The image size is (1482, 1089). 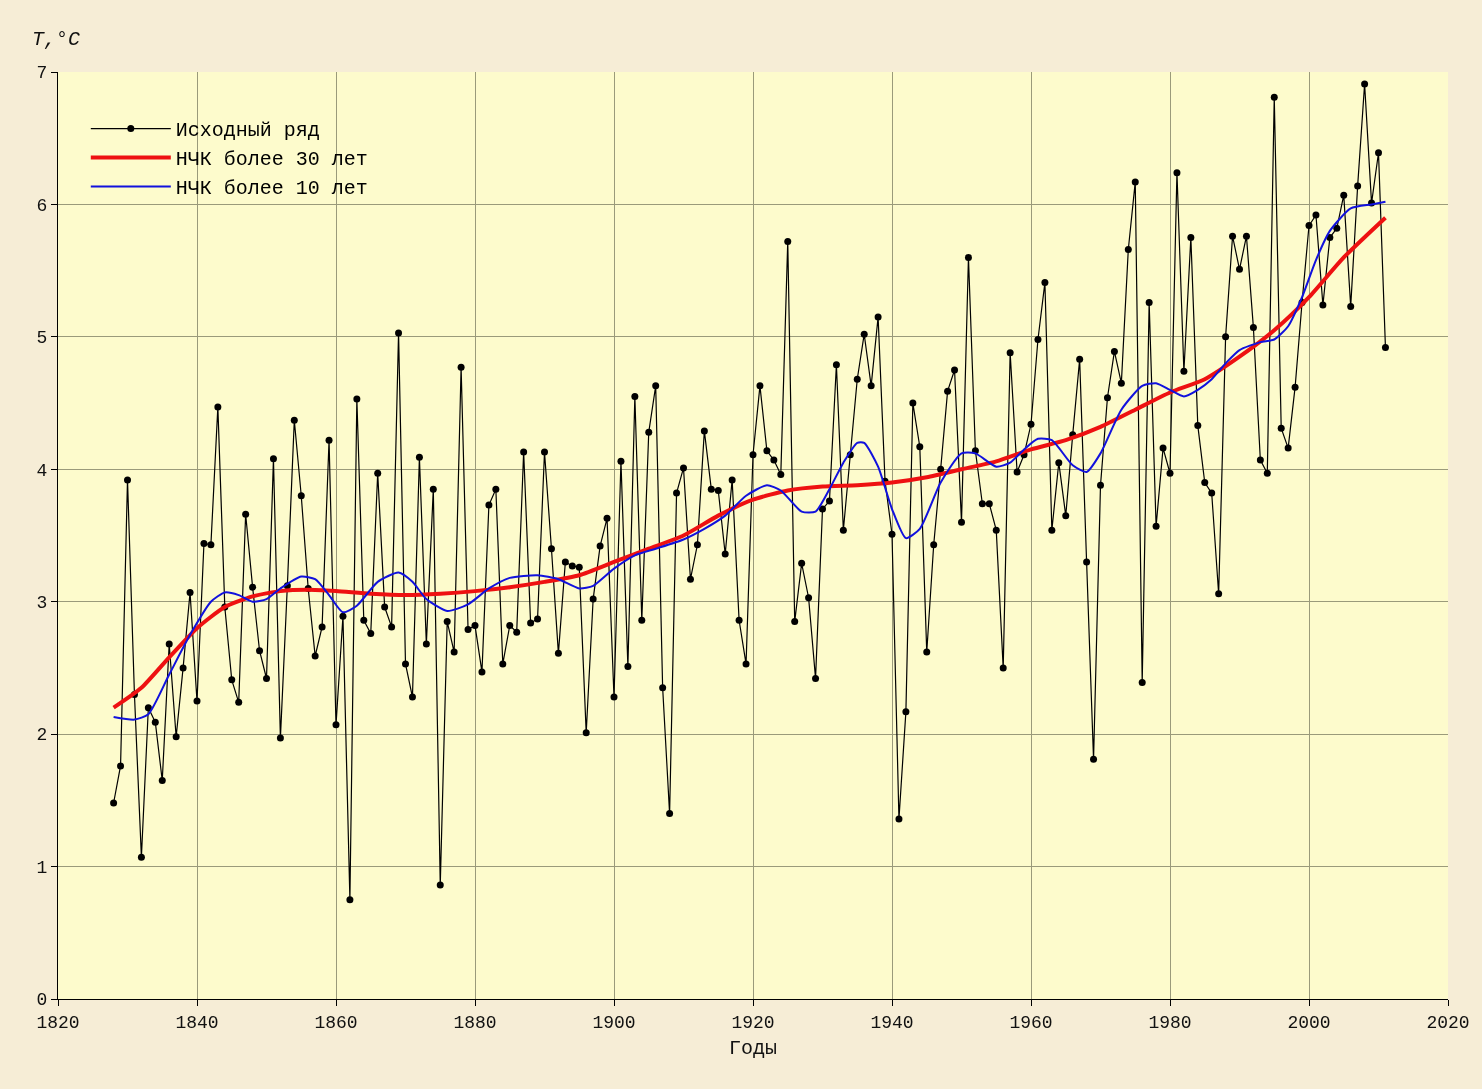 What do you see at coordinates (475, 1022) in the screenshot?
I see `x-tick-label: 1880` at bounding box center [475, 1022].